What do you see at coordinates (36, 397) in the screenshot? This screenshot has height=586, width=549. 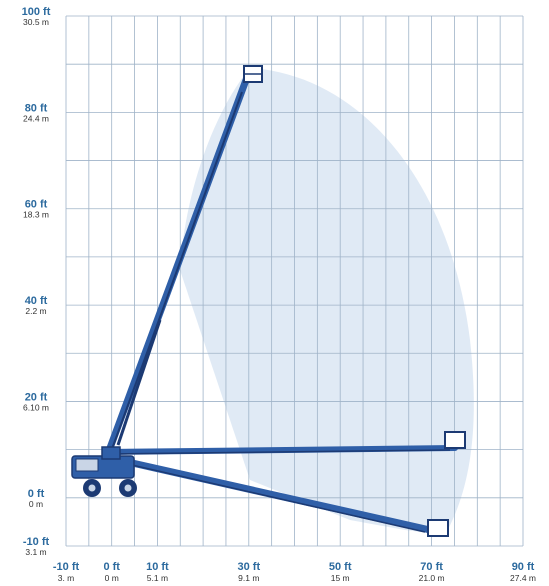 I see `y-tick-label-ft: 20 ft` at bounding box center [36, 397].